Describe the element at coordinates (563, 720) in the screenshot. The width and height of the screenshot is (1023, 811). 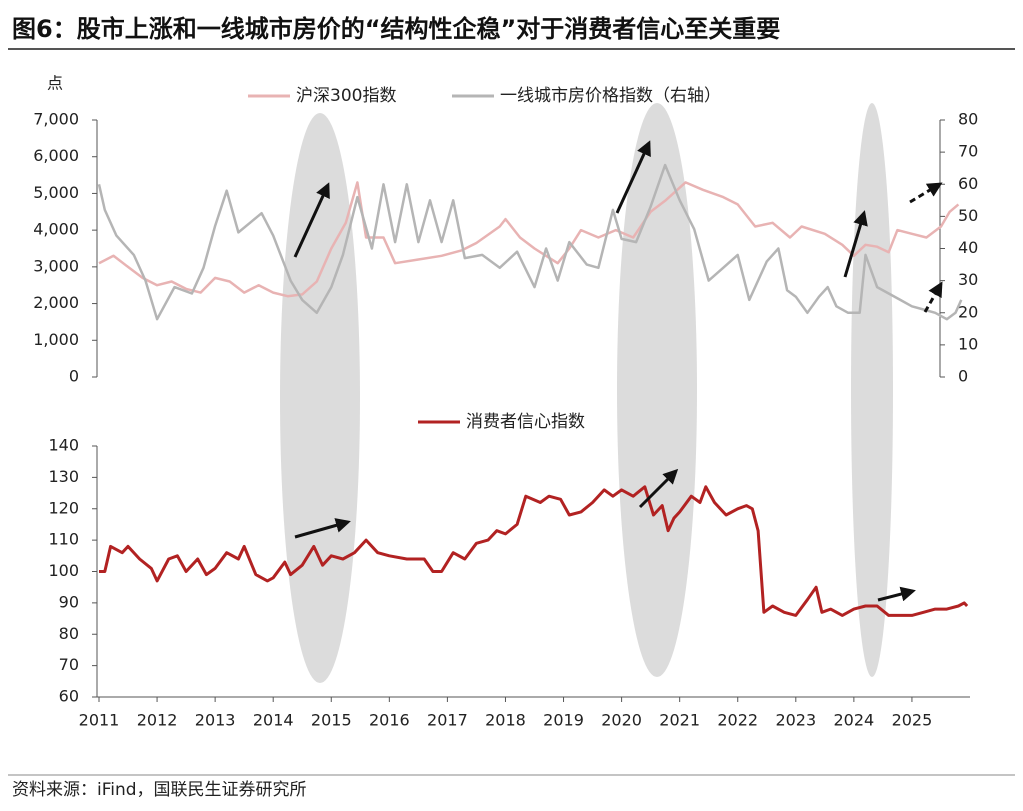
I see `x-tick-label: 2019` at that location.